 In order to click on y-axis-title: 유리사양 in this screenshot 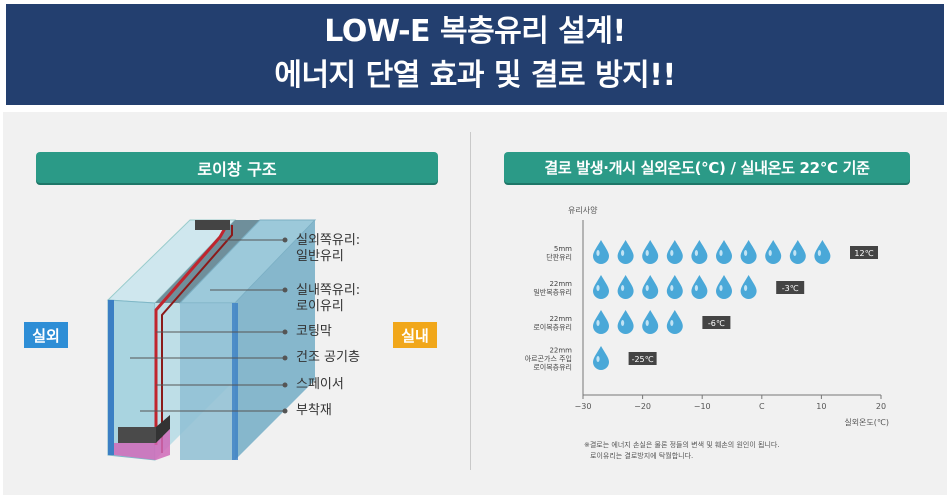, I will do `click(583, 210)`.